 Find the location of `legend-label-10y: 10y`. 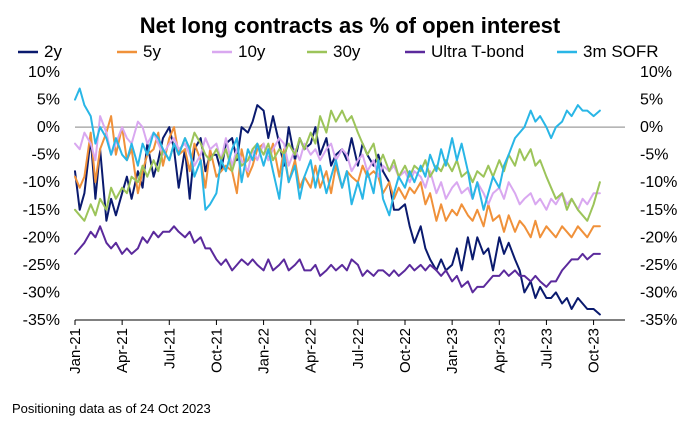

legend-label-10y: 10y is located at coordinates (252, 51).